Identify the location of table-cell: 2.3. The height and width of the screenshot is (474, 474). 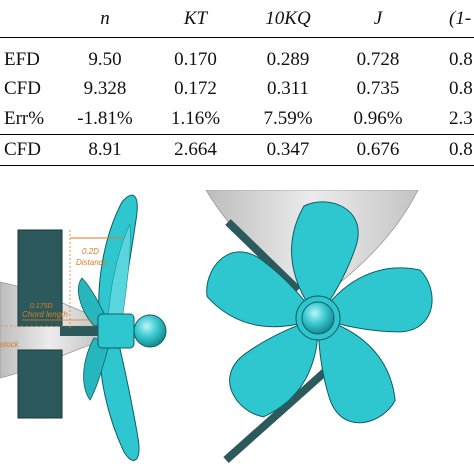
(461, 118).